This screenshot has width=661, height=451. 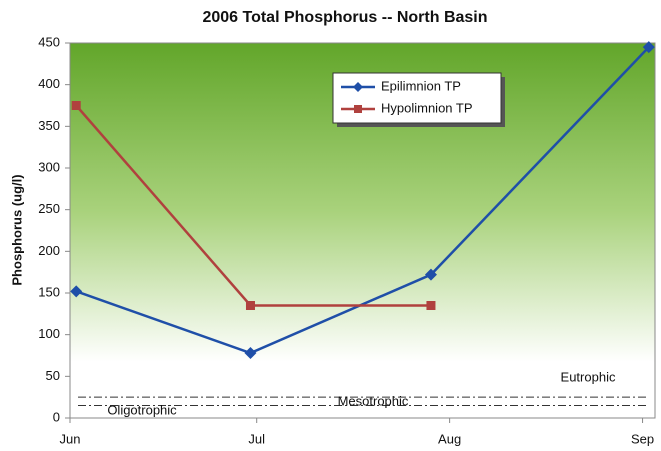 What do you see at coordinates (588, 376) in the screenshot?
I see `annotation: Eutrophic` at bounding box center [588, 376].